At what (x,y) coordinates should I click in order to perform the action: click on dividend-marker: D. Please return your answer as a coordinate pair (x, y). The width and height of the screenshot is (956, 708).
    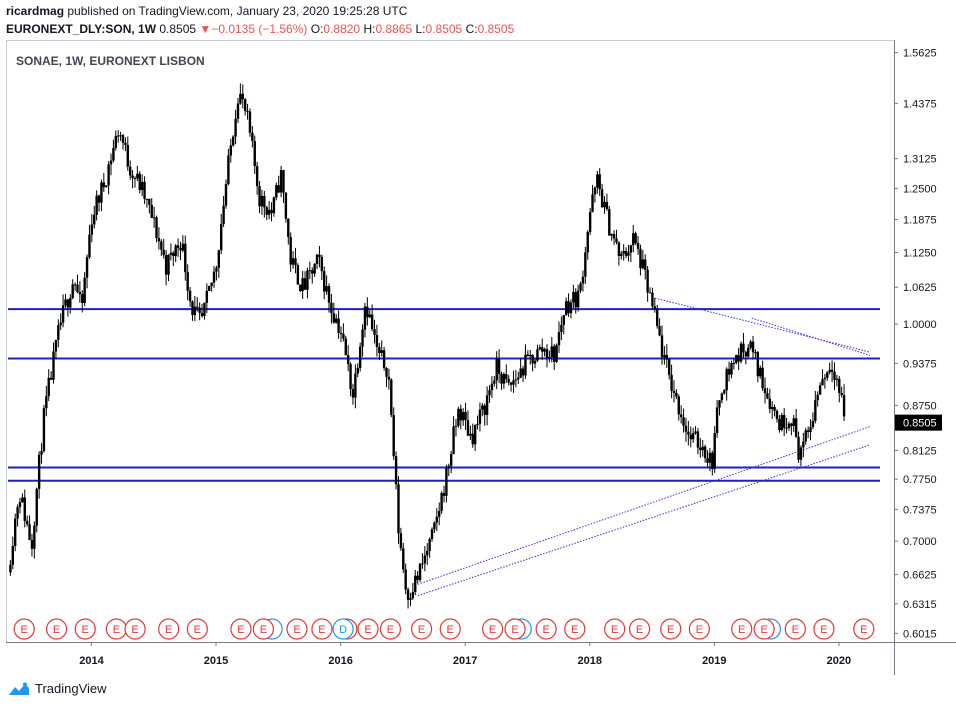
    Looking at the image, I should click on (343, 629).